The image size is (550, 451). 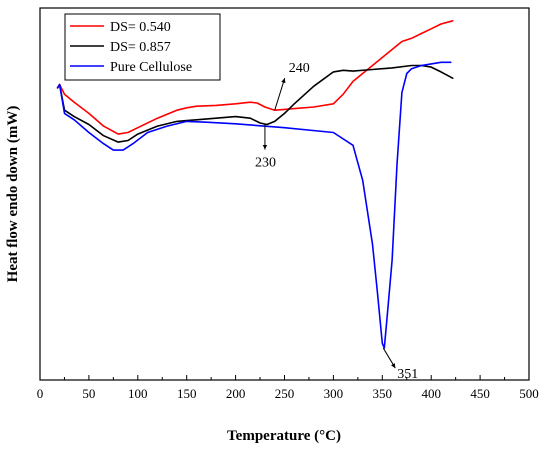 I want to click on legend-box, so click(x=142, y=47).